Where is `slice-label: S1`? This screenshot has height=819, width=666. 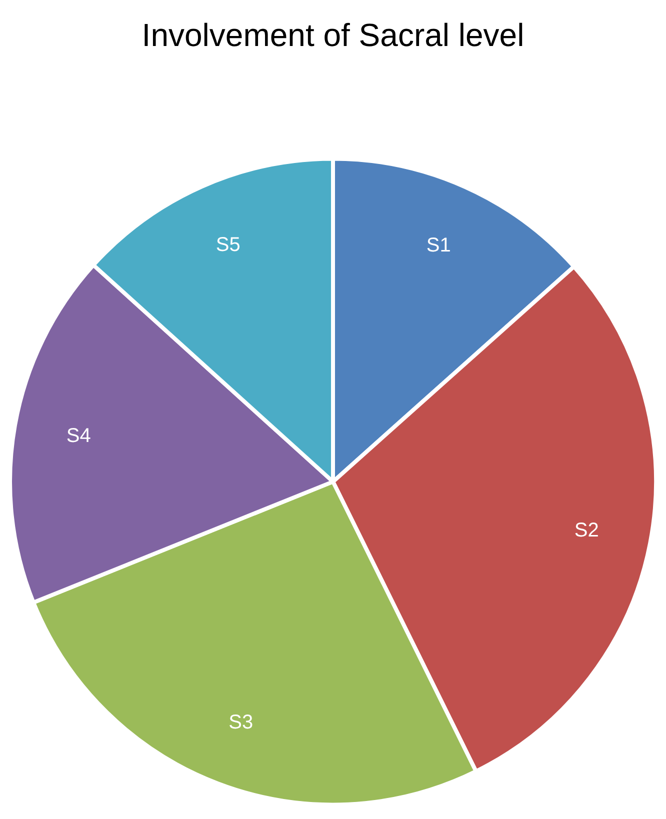
slice-label: S1 is located at coordinates (438, 245).